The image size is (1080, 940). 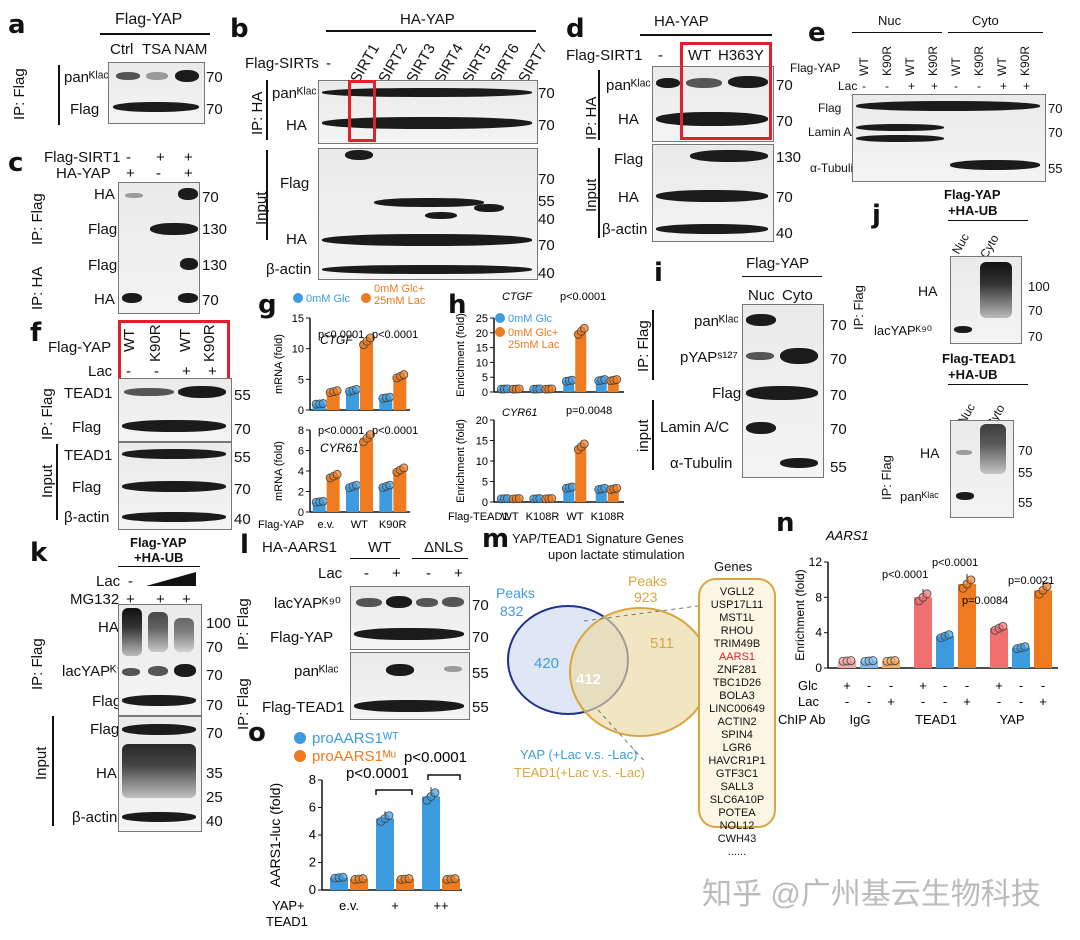 What do you see at coordinates (300, 738) in the screenshot?
I see `legend-swatch` at bounding box center [300, 738].